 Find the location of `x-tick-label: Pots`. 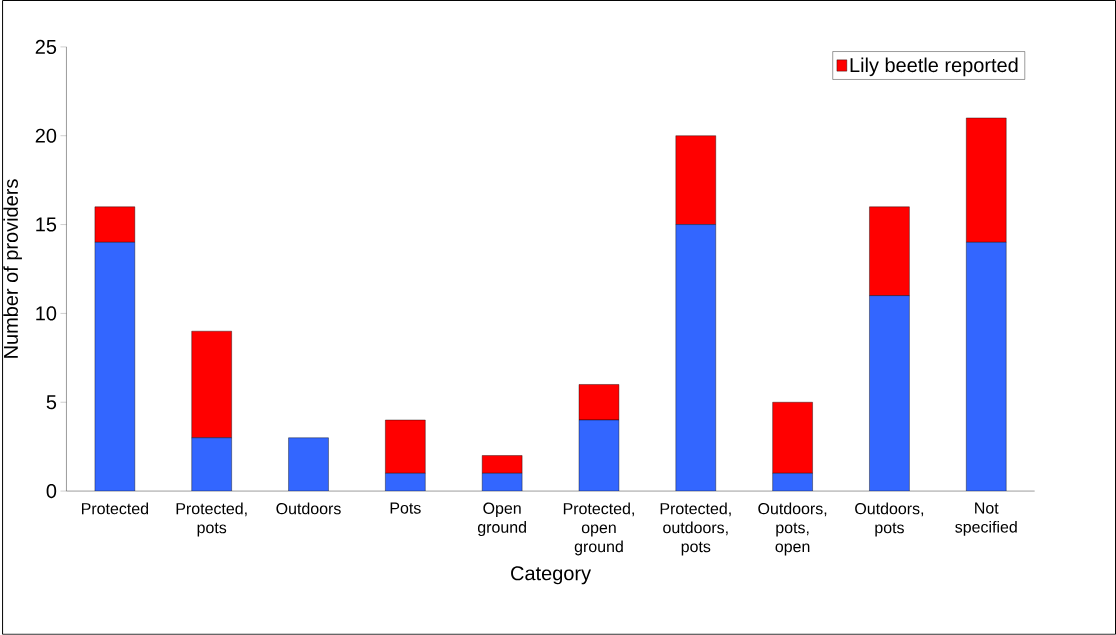

x-tick-label: Pots is located at coordinates (405, 508).